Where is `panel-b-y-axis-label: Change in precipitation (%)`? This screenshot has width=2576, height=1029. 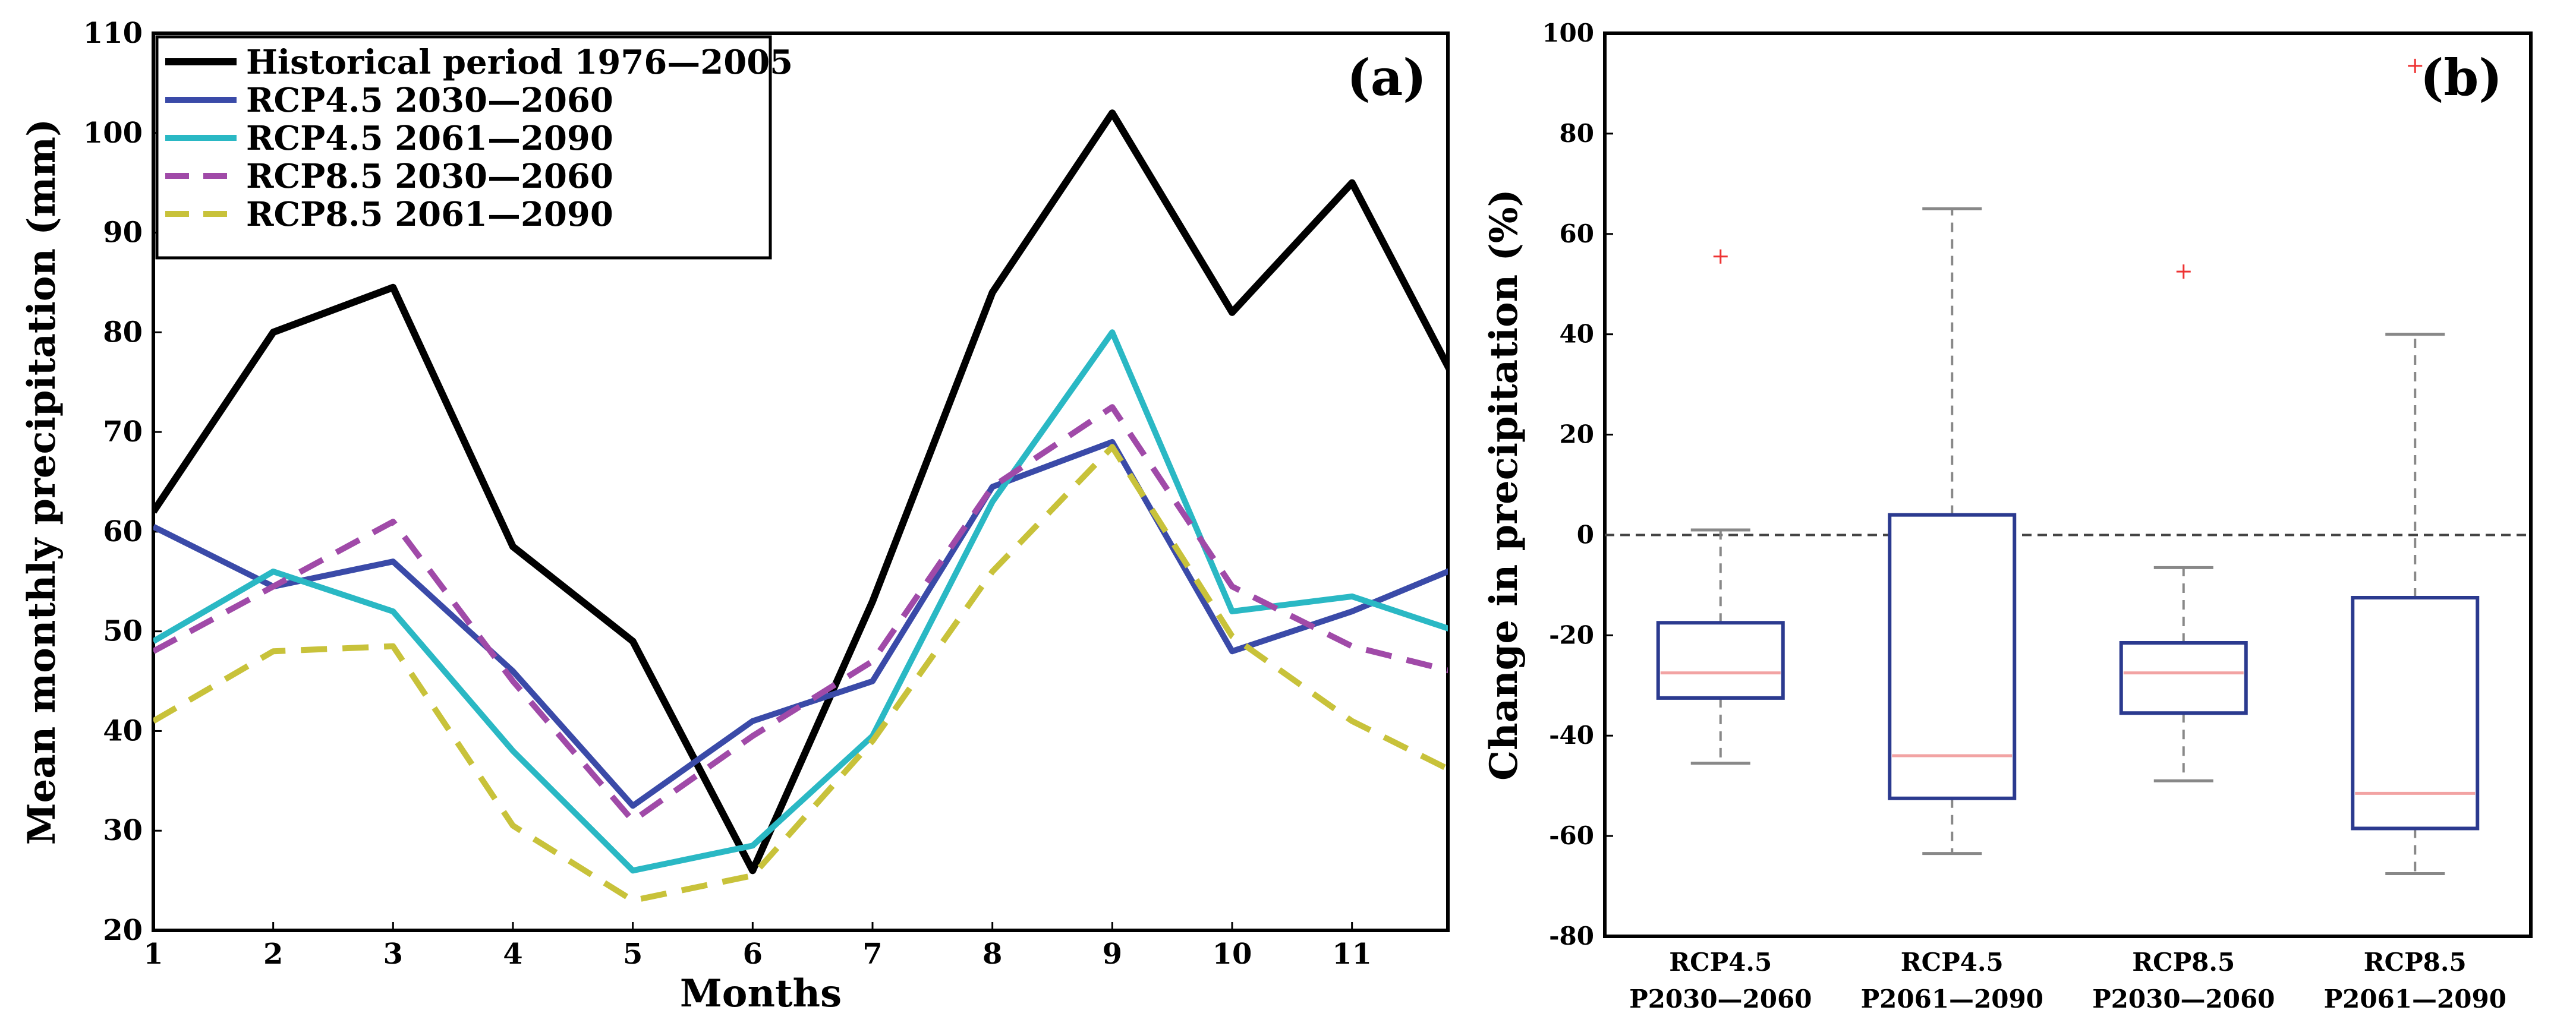
panel-b-y-axis-label: Change in precipitation (%) is located at coordinates (1504, 485).